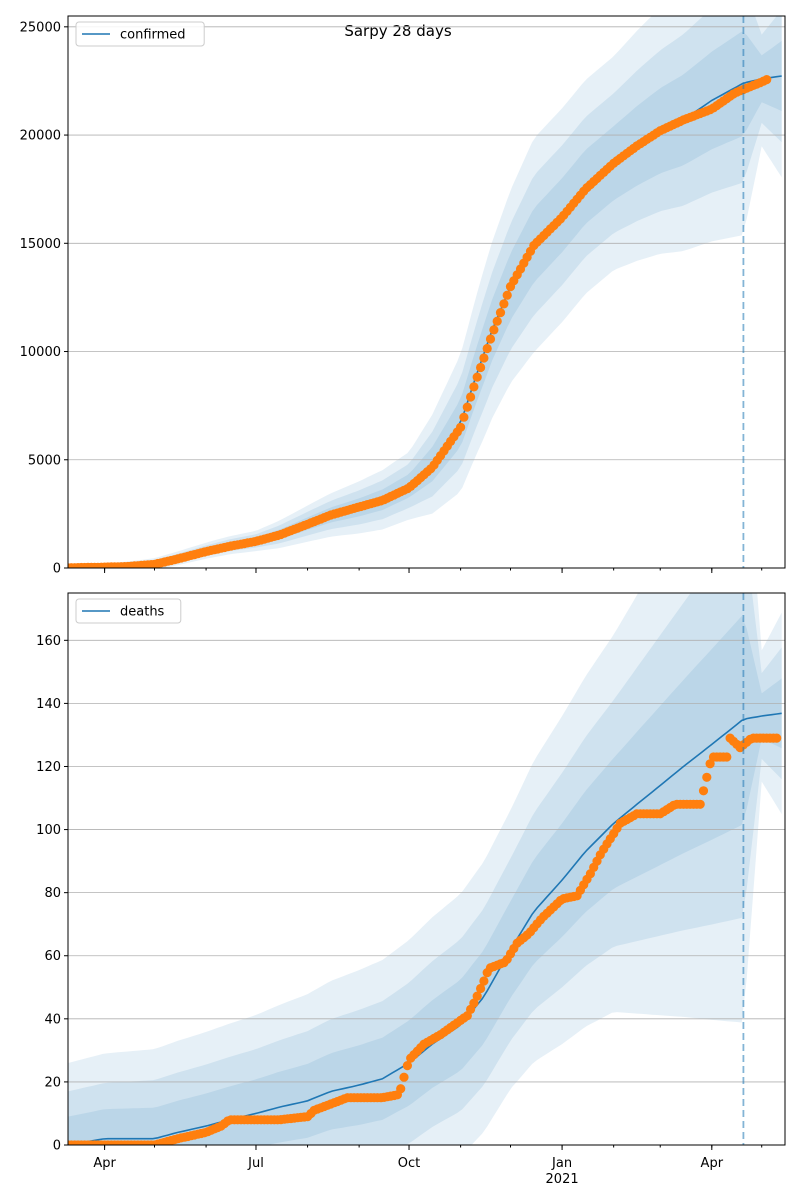  Describe the element at coordinates (561, 1163) in the screenshot. I see `x-tick-label: Jan` at that location.